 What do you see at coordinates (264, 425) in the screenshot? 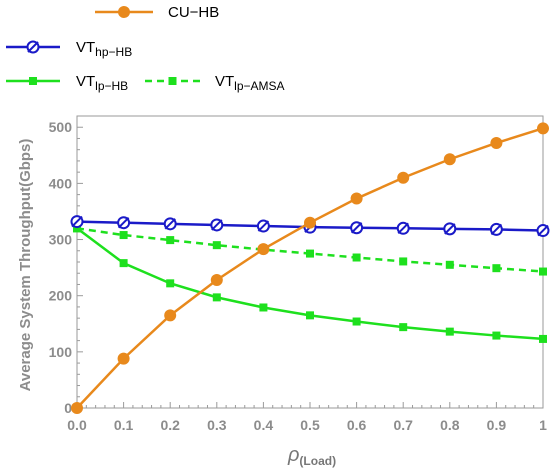
I see `x-tick-label: 0.4` at bounding box center [264, 425].